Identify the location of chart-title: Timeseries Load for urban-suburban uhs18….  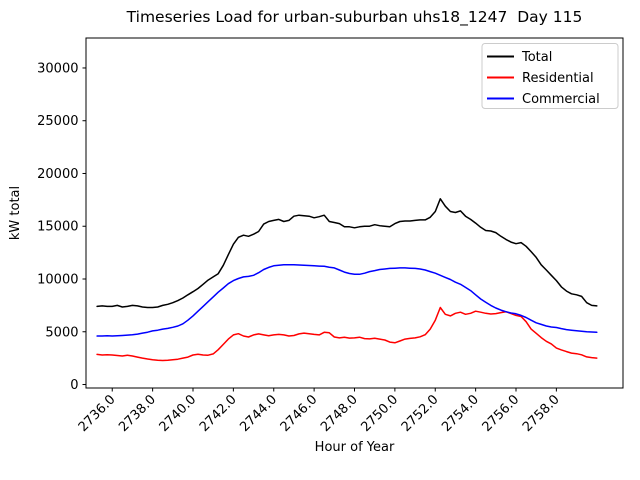
(354, 17).